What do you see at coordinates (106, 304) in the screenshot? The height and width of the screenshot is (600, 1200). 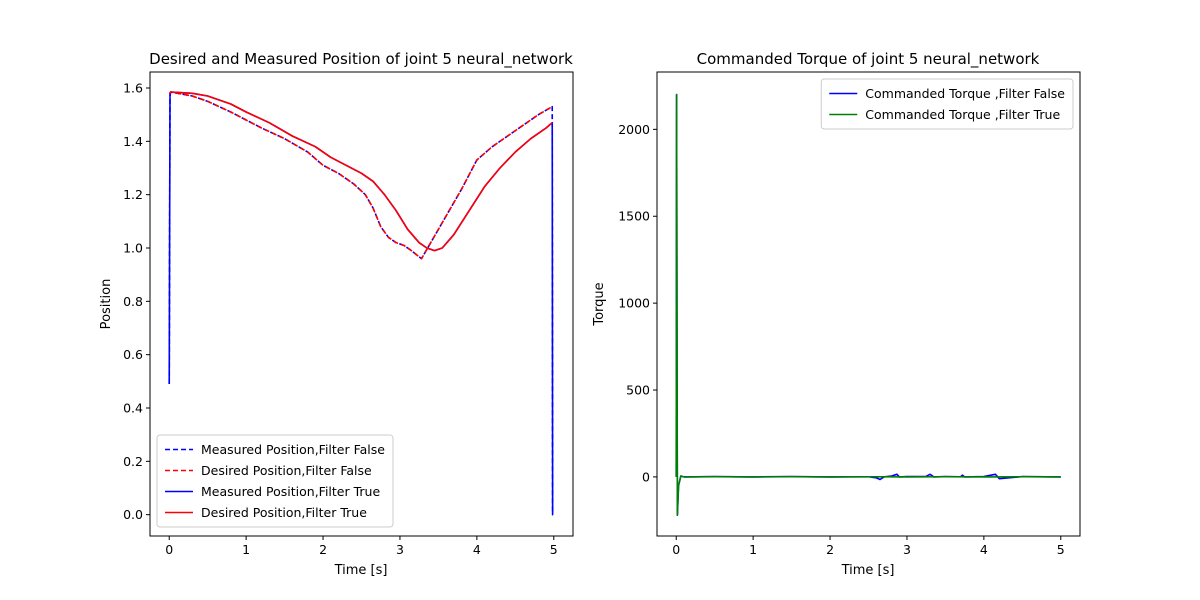 I see `position-chart-ylabel: Position` at bounding box center [106, 304].